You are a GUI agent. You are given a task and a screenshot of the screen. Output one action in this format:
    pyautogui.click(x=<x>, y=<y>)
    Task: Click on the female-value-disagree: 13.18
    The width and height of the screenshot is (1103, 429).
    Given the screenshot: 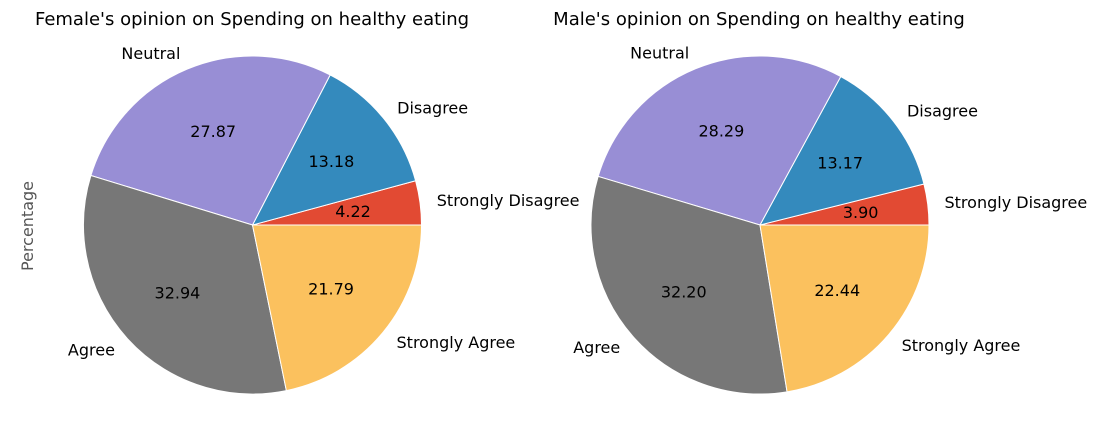 What is the action you would take?
    pyautogui.click(x=331, y=161)
    